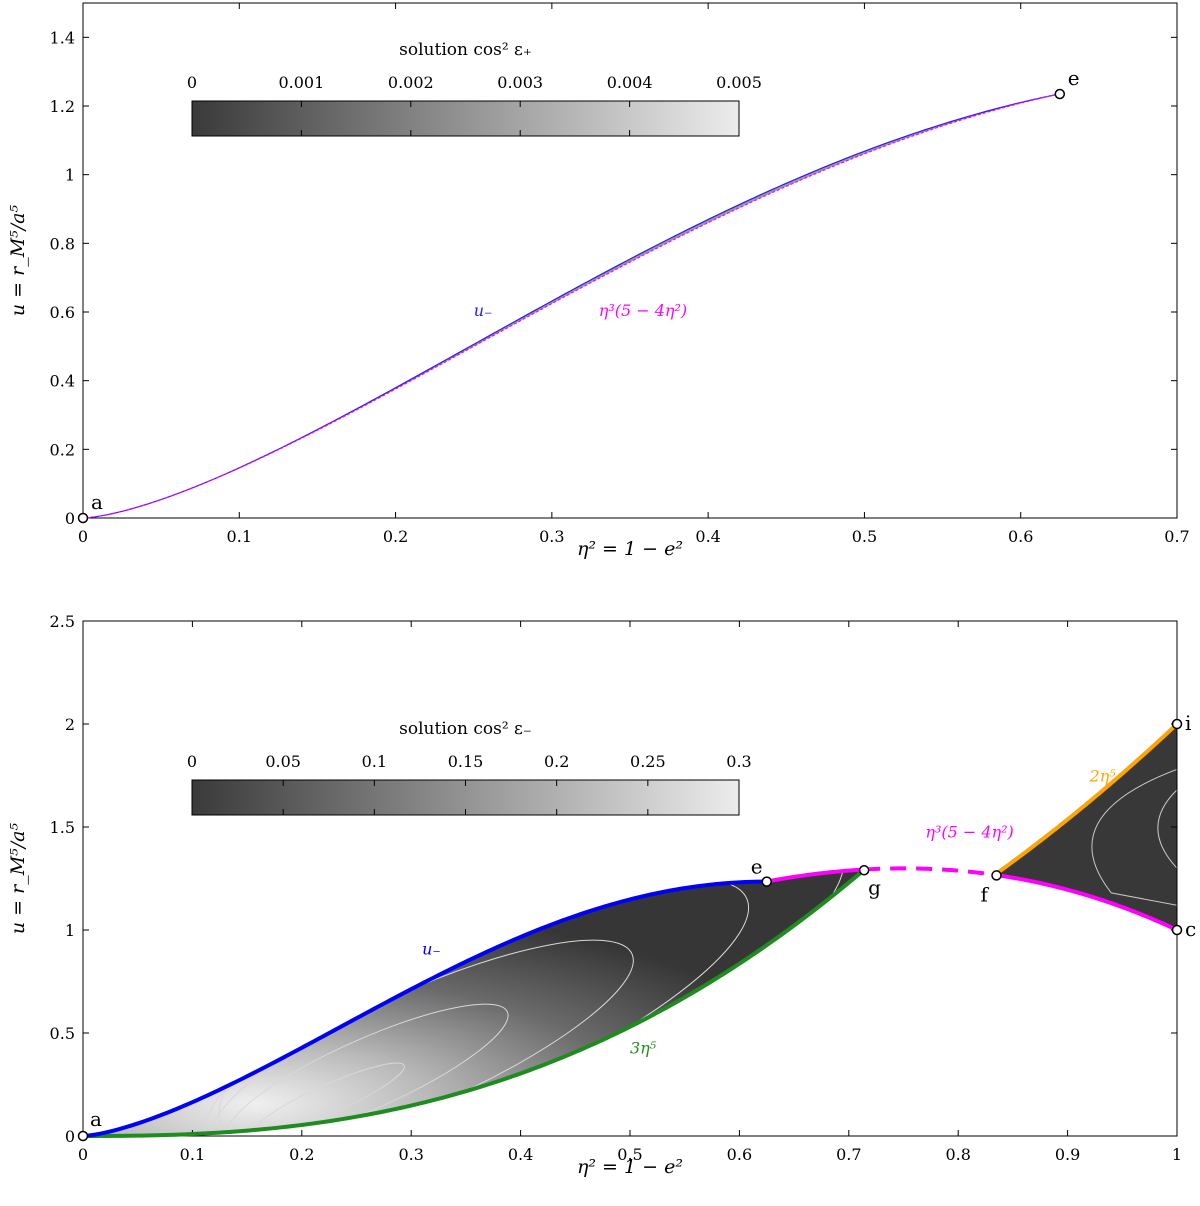  I want to click on series-u-minus, so click(424, 1008).